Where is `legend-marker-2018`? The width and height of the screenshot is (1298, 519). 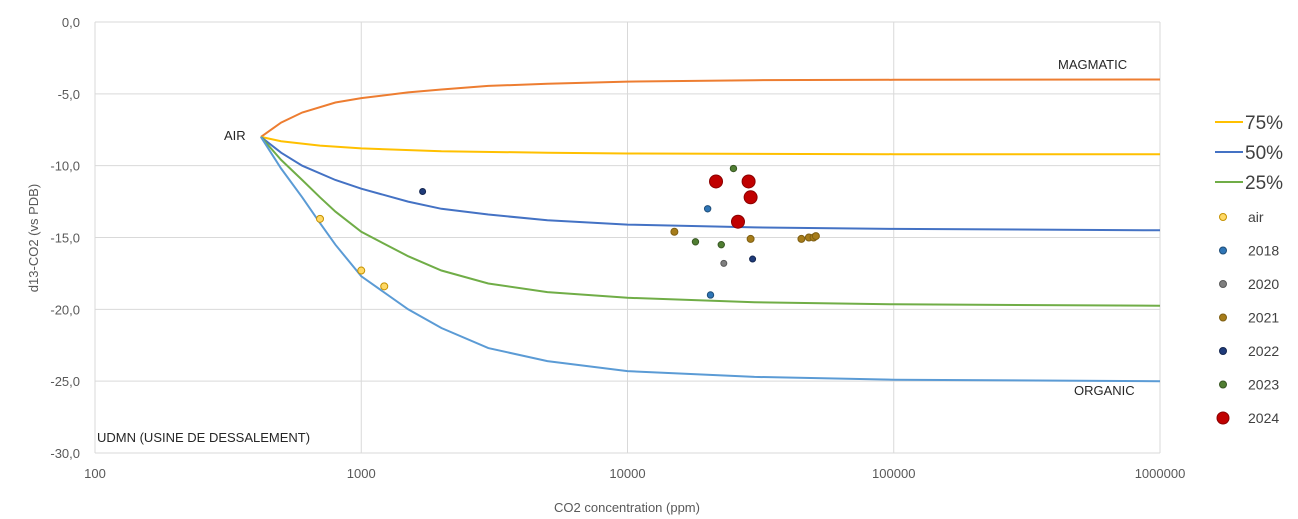
legend-marker-2018 is located at coordinates (1223, 250).